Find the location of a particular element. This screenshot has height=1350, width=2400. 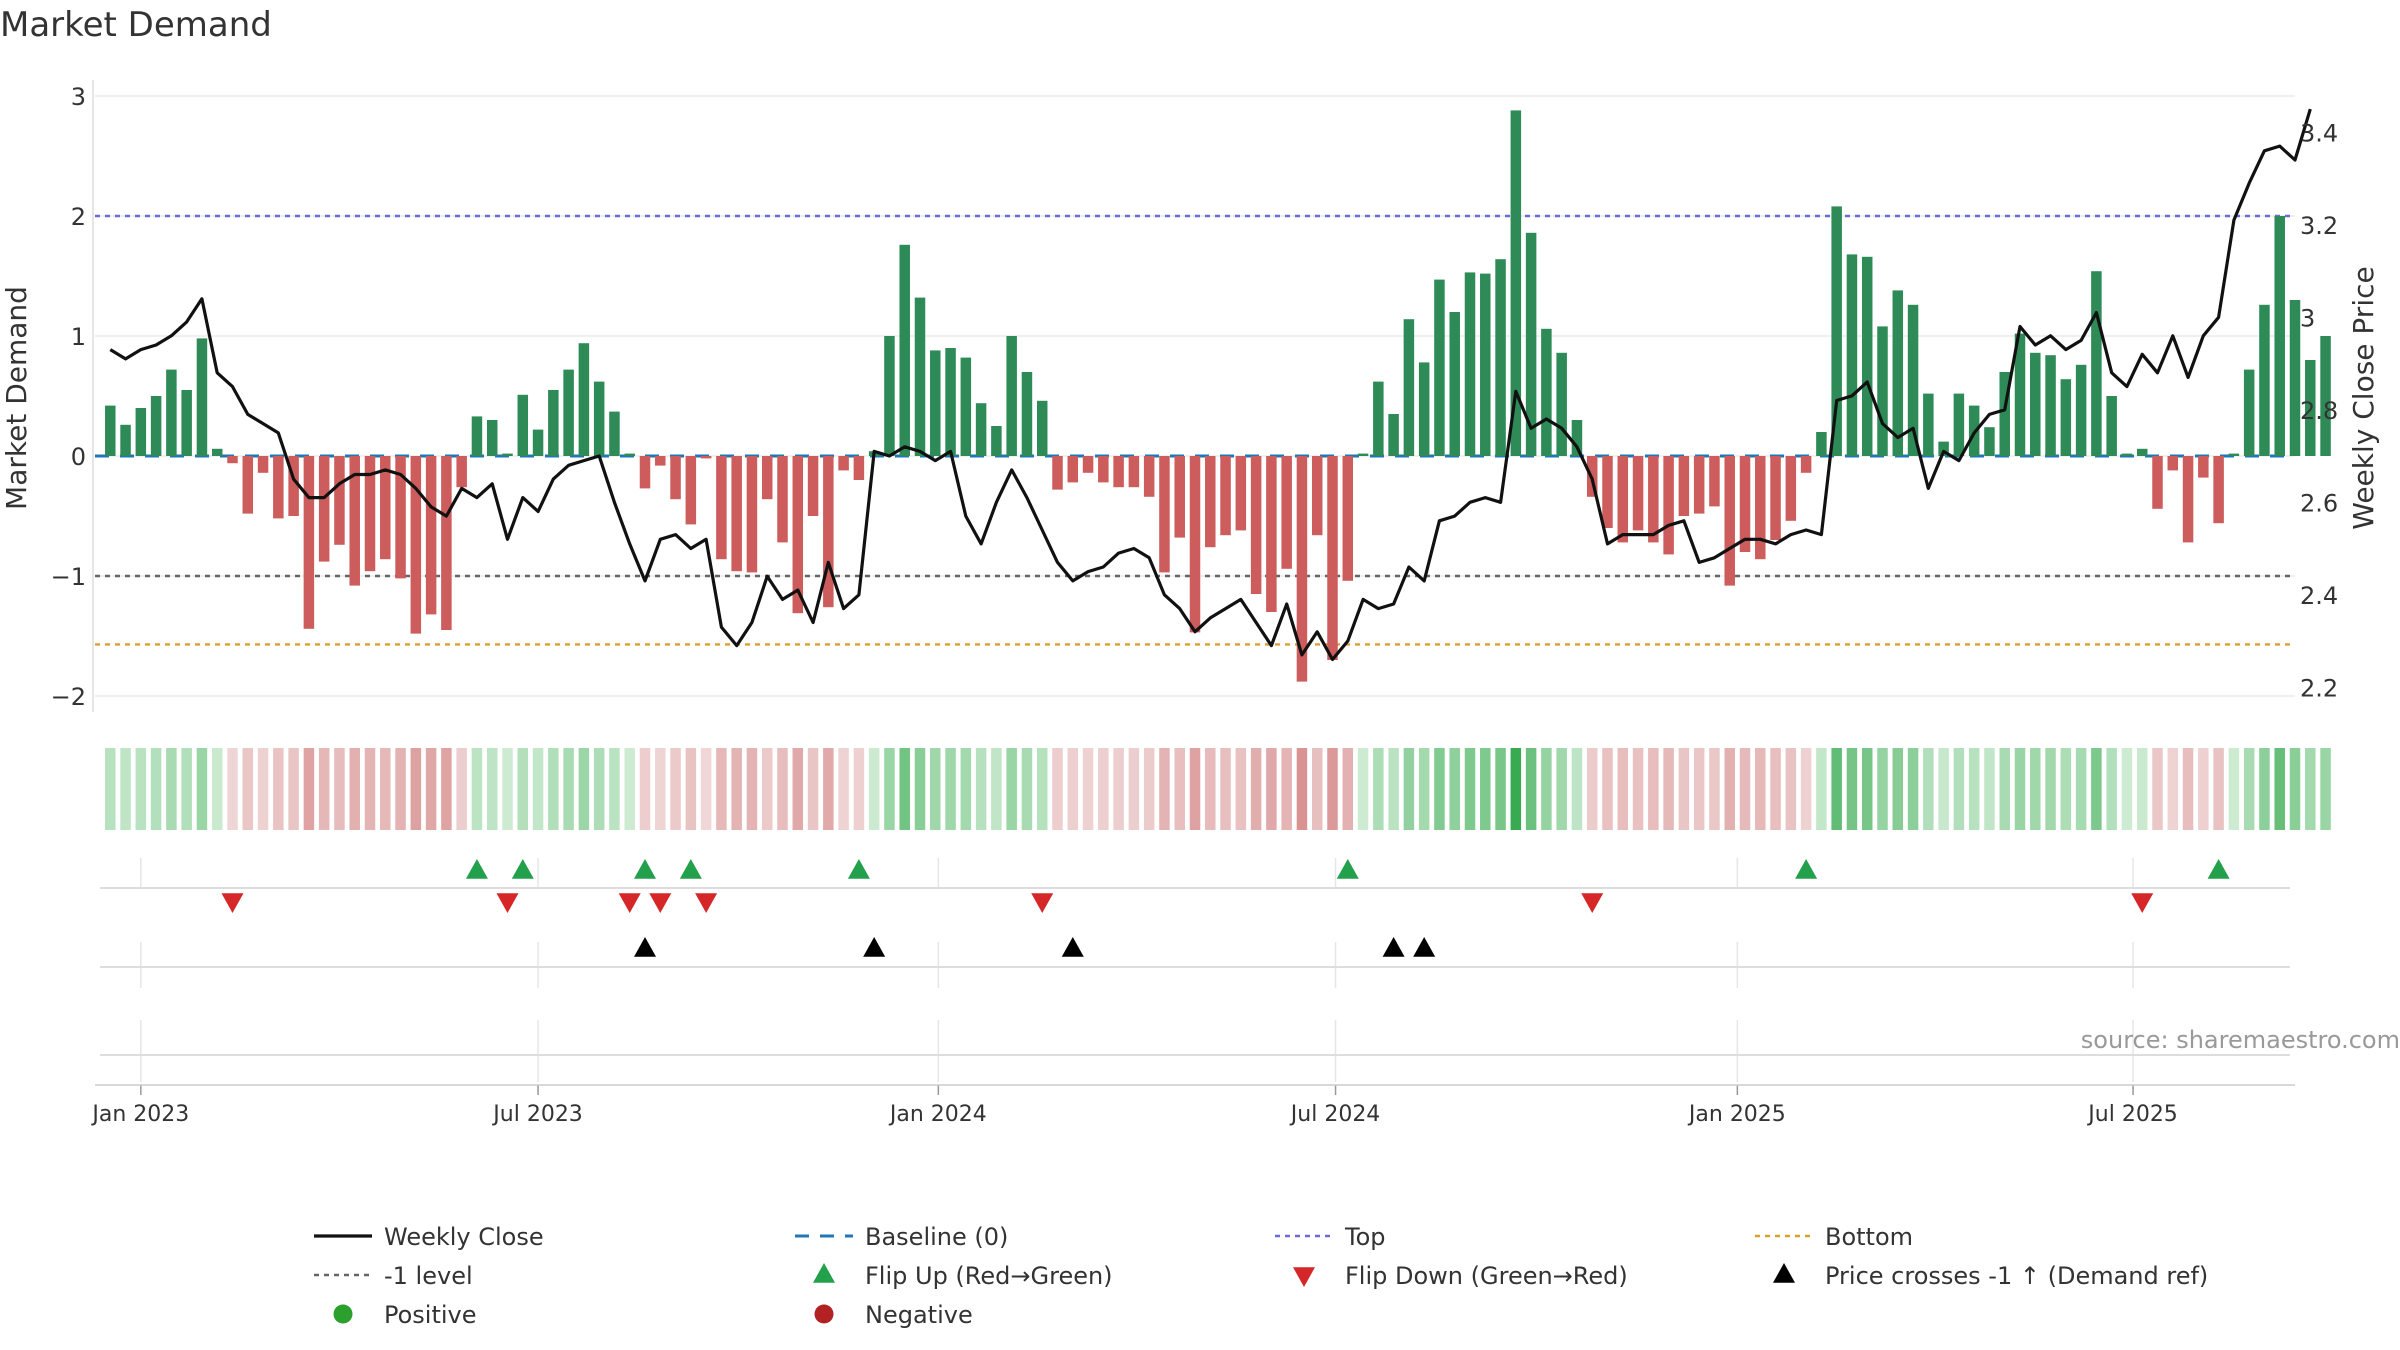

legend-label: Positive is located at coordinates (430, 1315).